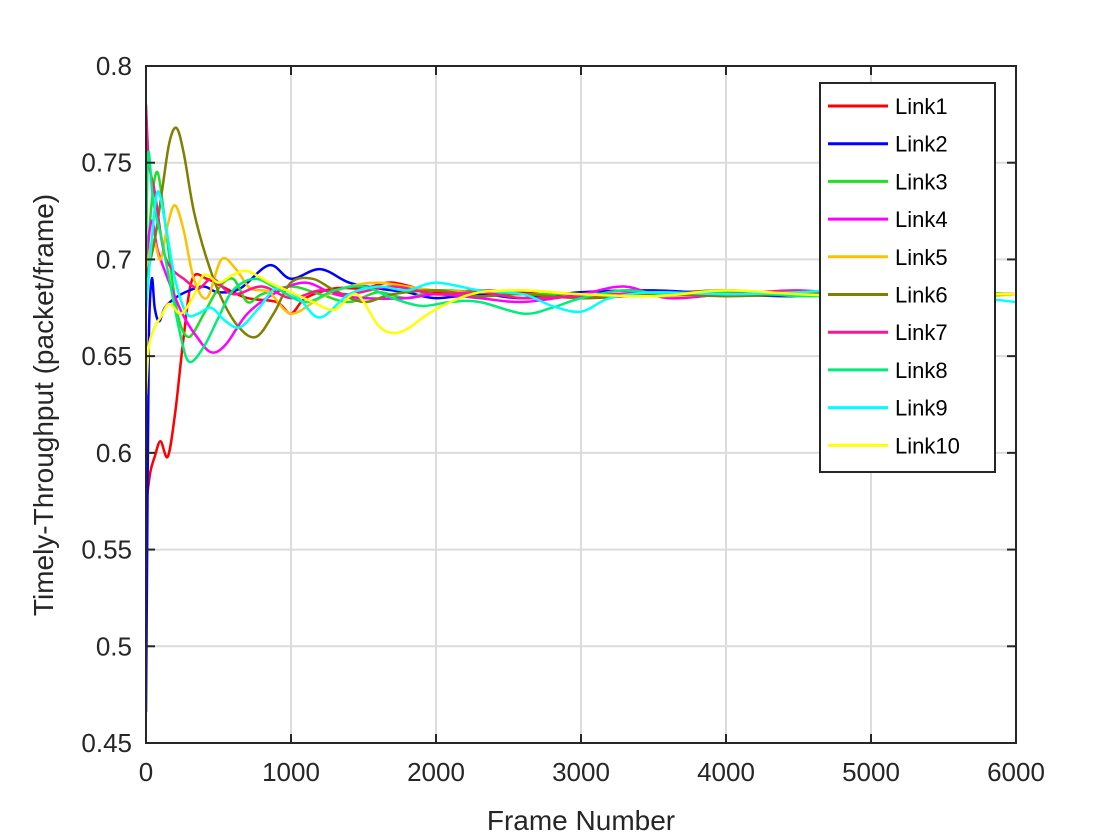  I want to click on y-tick-label: 0.55, so click(106, 550).